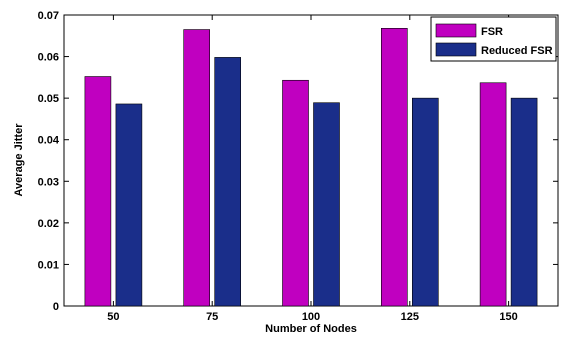 This screenshot has width=565, height=339. What do you see at coordinates (508, 317) in the screenshot?
I see `x-tick-label: 150` at bounding box center [508, 317].